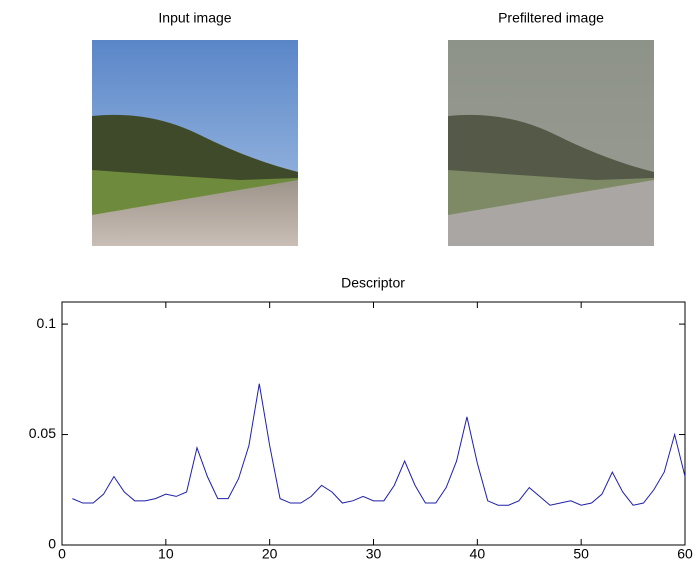 The width and height of the screenshot is (697, 567). What do you see at coordinates (551, 143) in the screenshot?
I see `prefiltered-image` at bounding box center [551, 143].